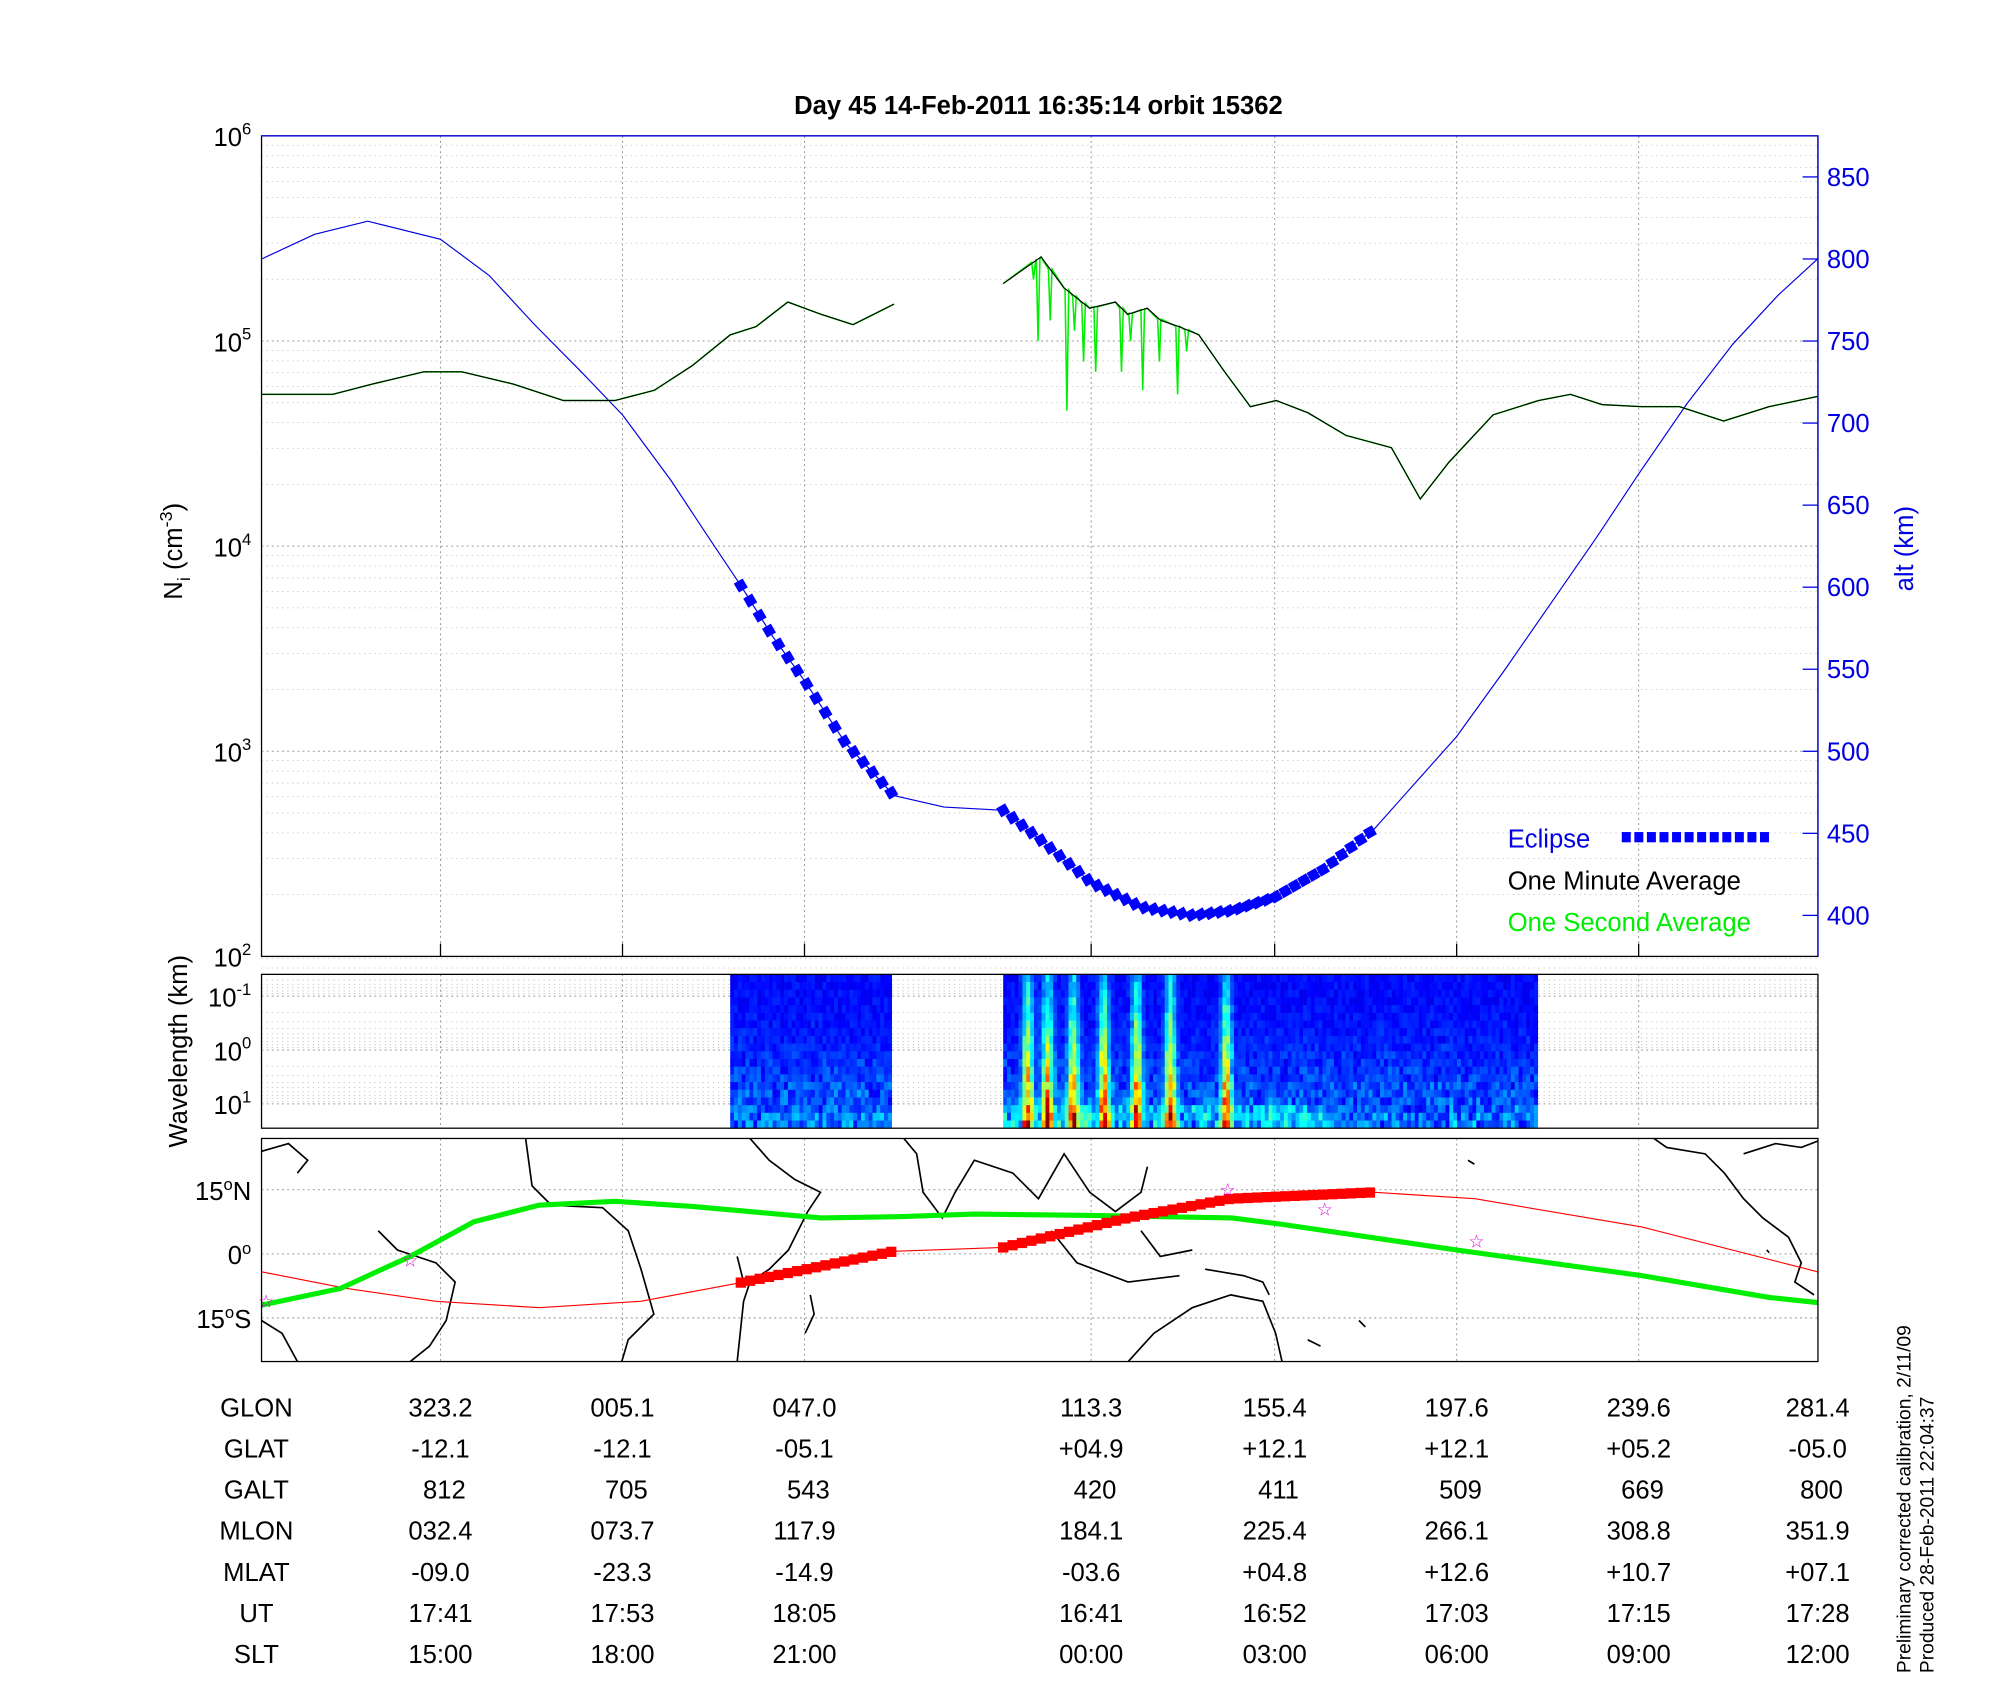  Describe the element at coordinates (1038, 106) in the screenshot. I see `plot-title: Day 45 14-Feb-2011 16:35:14 orbit 15362` at that location.